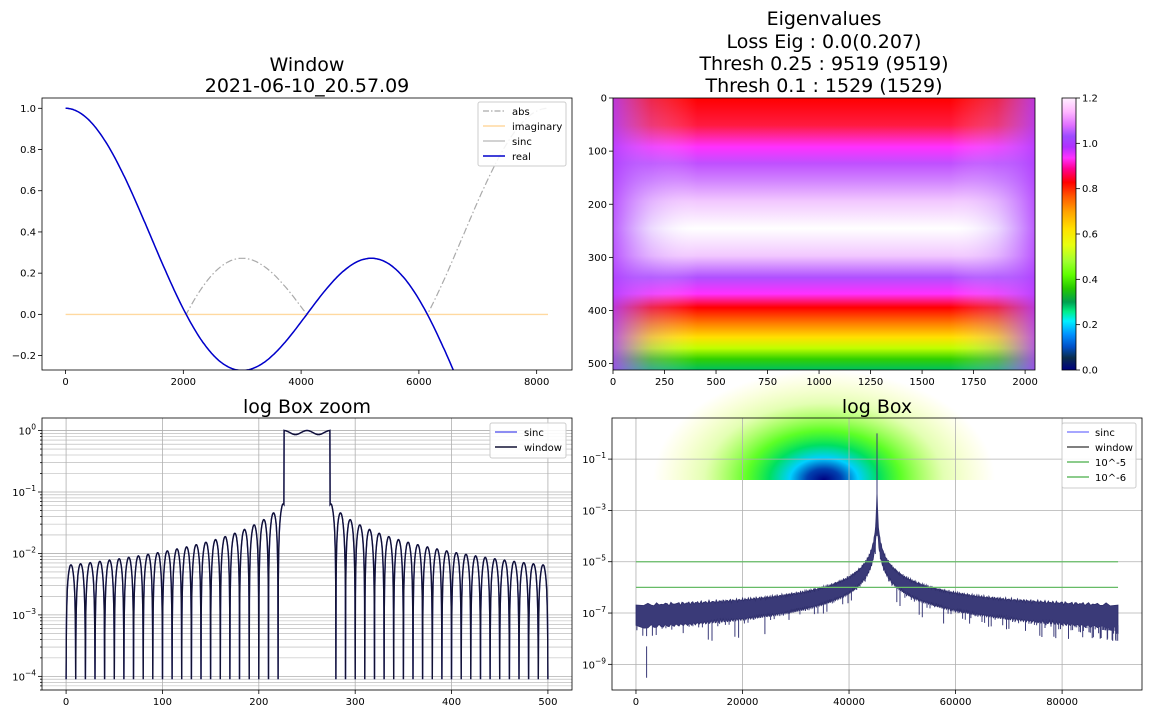 This screenshot has width=1152, height=720. I want to click on legend-label-10^-5: 10^-5, so click(1110, 463).